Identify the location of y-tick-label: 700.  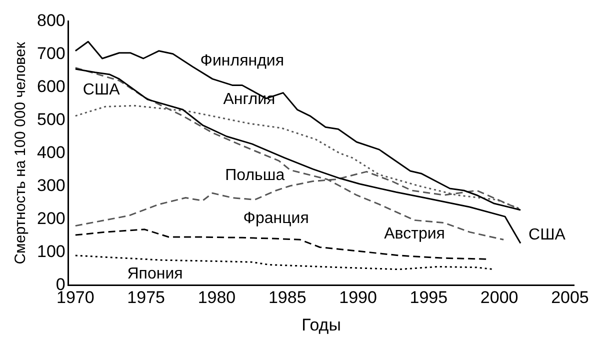
(51, 53).